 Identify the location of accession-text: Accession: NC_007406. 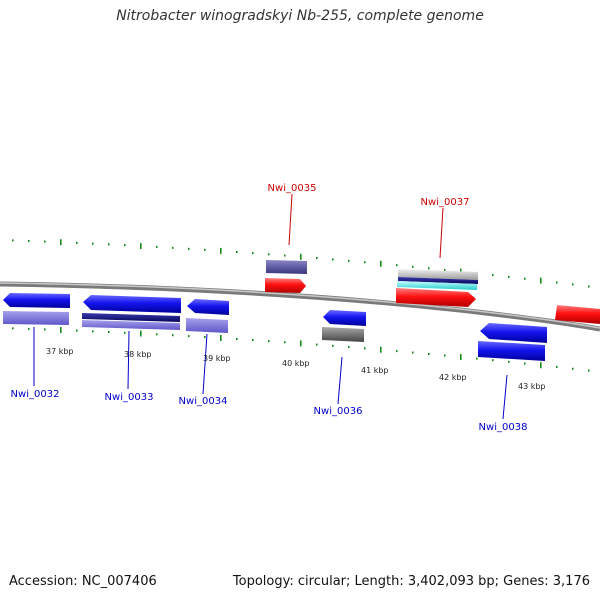
(83, 581).